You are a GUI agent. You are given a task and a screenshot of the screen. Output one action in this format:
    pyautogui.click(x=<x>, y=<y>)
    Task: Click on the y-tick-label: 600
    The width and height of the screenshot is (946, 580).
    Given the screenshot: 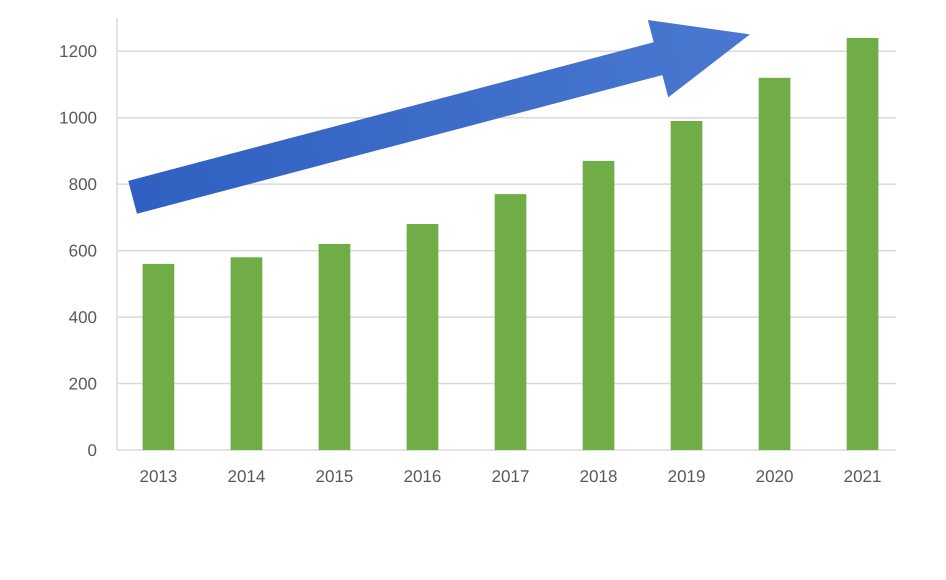 What is the action you would take?
    pyautogui.click(x=82, y=251)
    